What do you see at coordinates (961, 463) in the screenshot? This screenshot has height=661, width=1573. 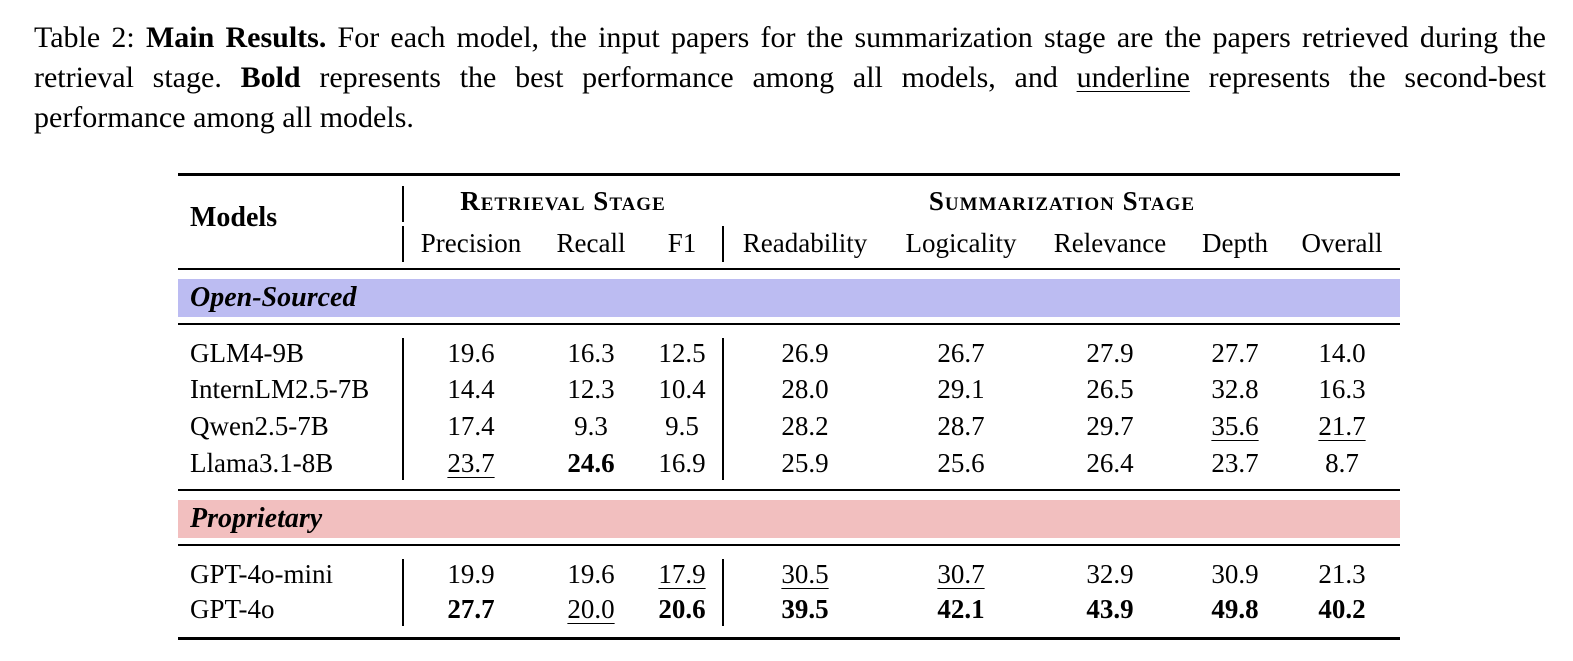 I see `table-cell-logicality: 25.6` at bounding box center [961, 463].